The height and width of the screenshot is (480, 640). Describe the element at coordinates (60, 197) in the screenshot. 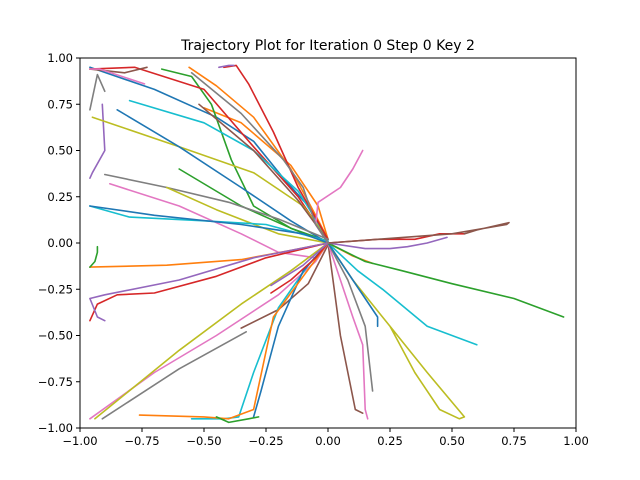

I see `y-tick-label: 0.25` at that location.